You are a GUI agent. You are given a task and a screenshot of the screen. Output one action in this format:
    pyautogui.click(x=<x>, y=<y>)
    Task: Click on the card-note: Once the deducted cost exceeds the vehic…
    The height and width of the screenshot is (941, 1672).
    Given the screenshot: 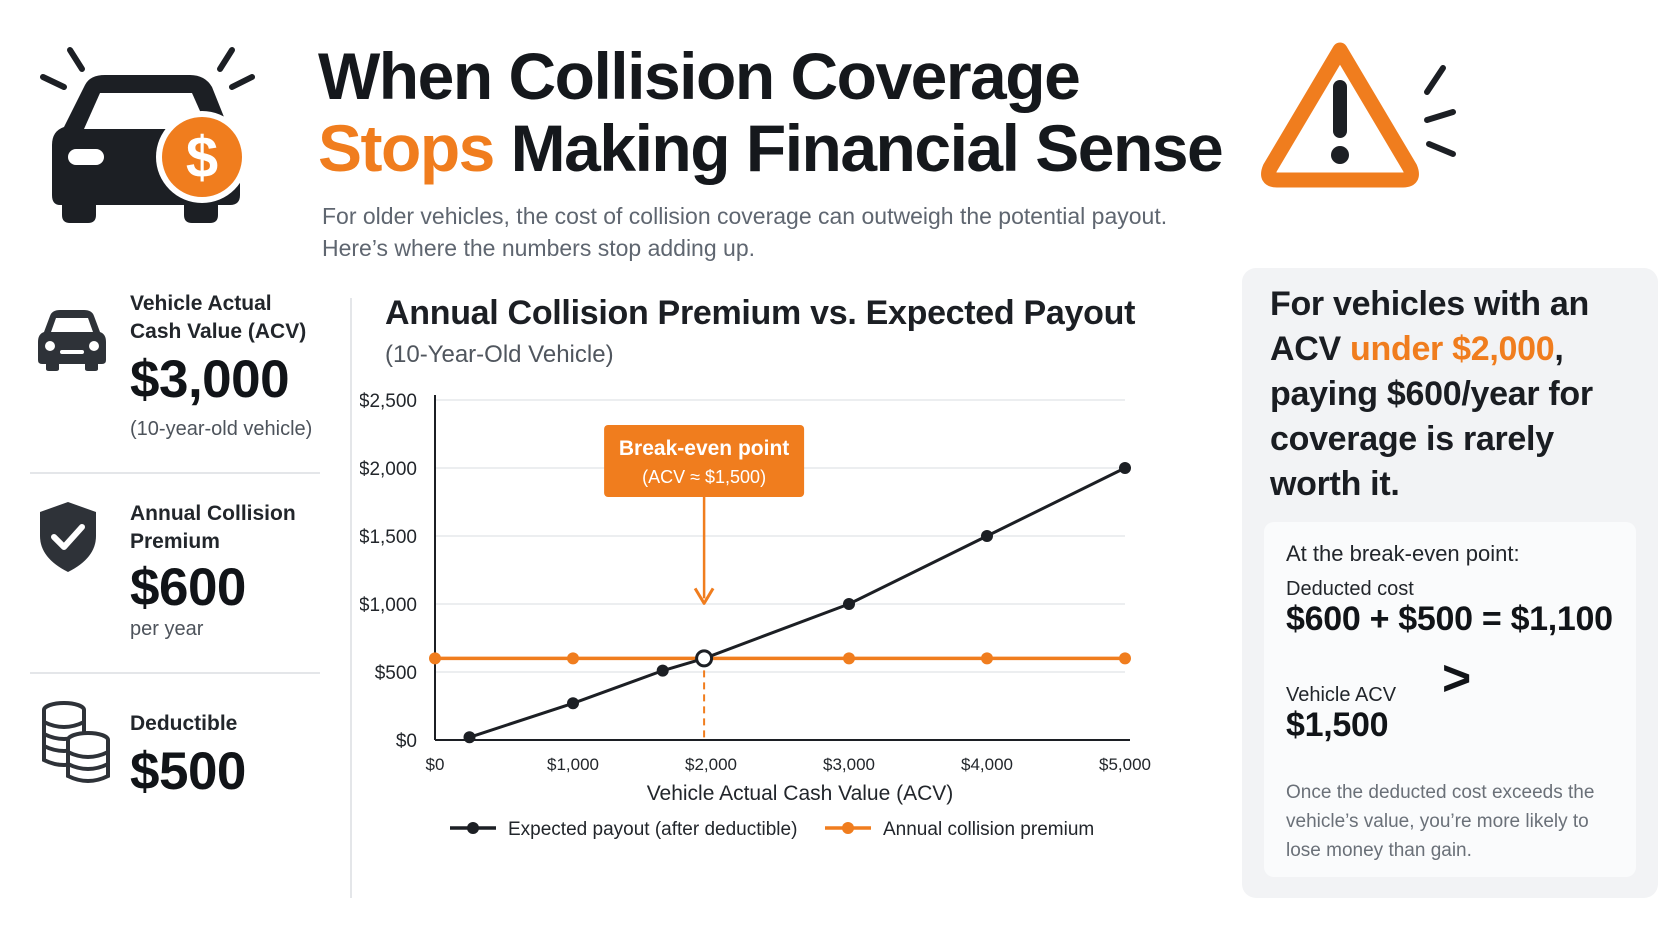 What is the action you would take?
    pyautogui.click(x=1440, y=821)
    